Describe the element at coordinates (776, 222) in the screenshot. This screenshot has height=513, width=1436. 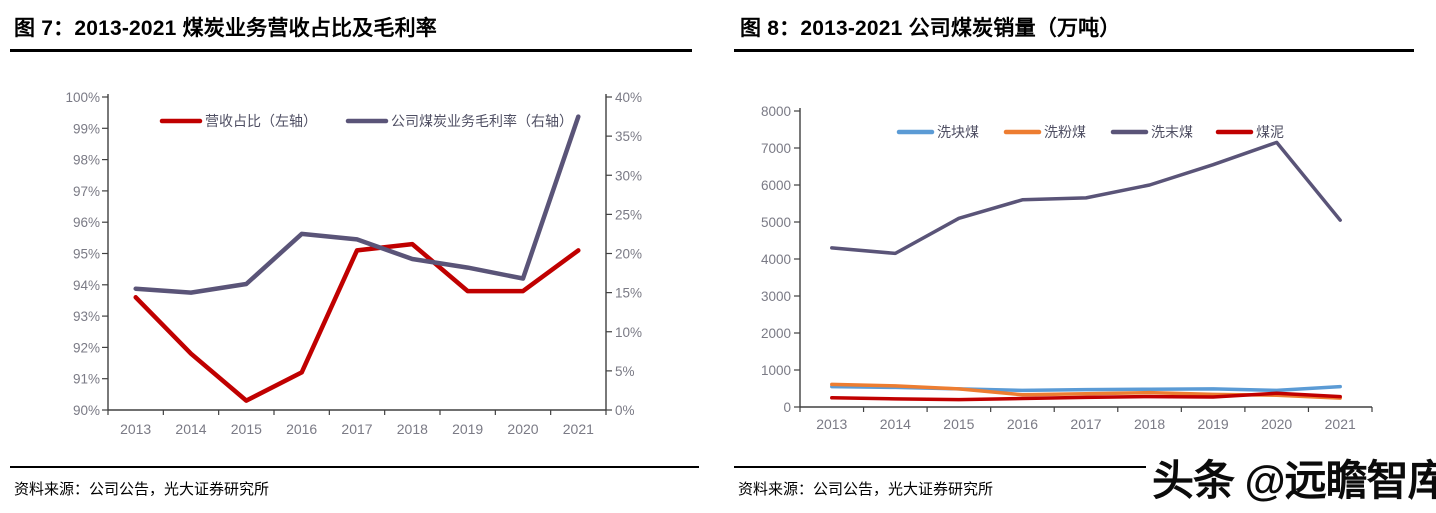
I see `y-tick-label: 5000` at that location.